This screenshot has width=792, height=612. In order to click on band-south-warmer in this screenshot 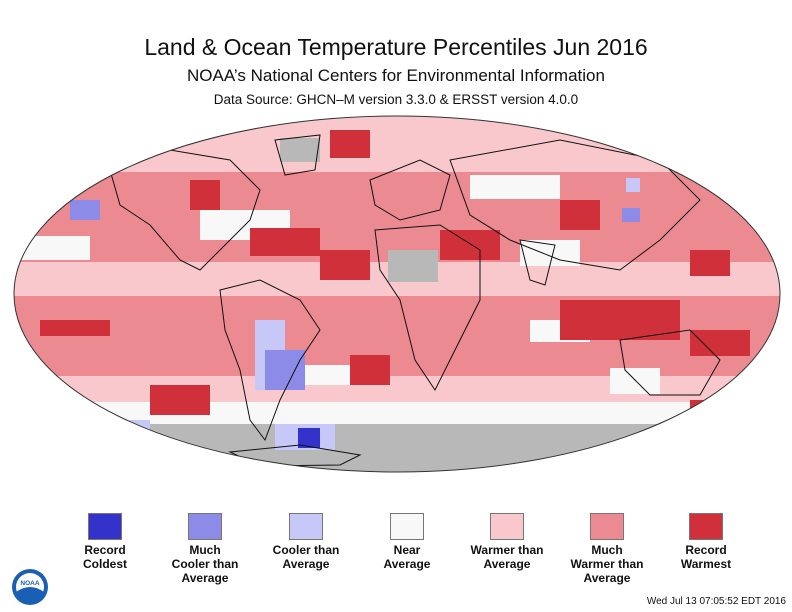, I will do `click(397, 389)`.